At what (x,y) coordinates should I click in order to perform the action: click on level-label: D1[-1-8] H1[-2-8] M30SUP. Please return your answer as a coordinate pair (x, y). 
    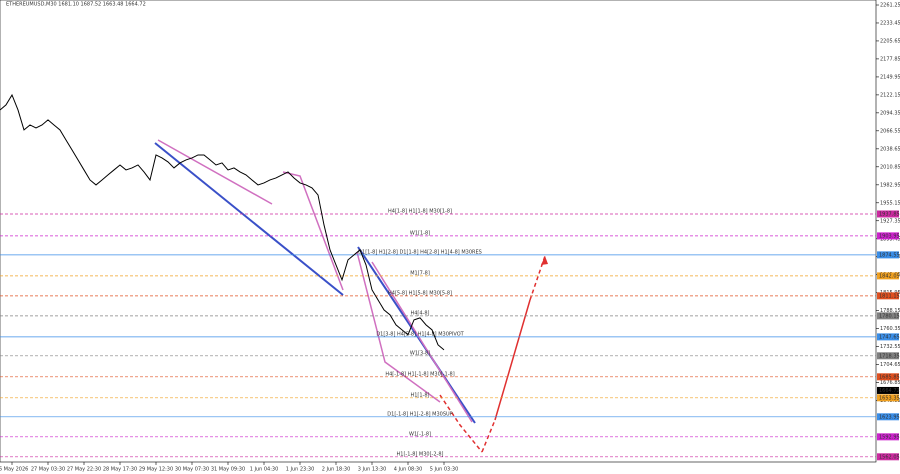
    Looking at the image, I should click on (419, 414).